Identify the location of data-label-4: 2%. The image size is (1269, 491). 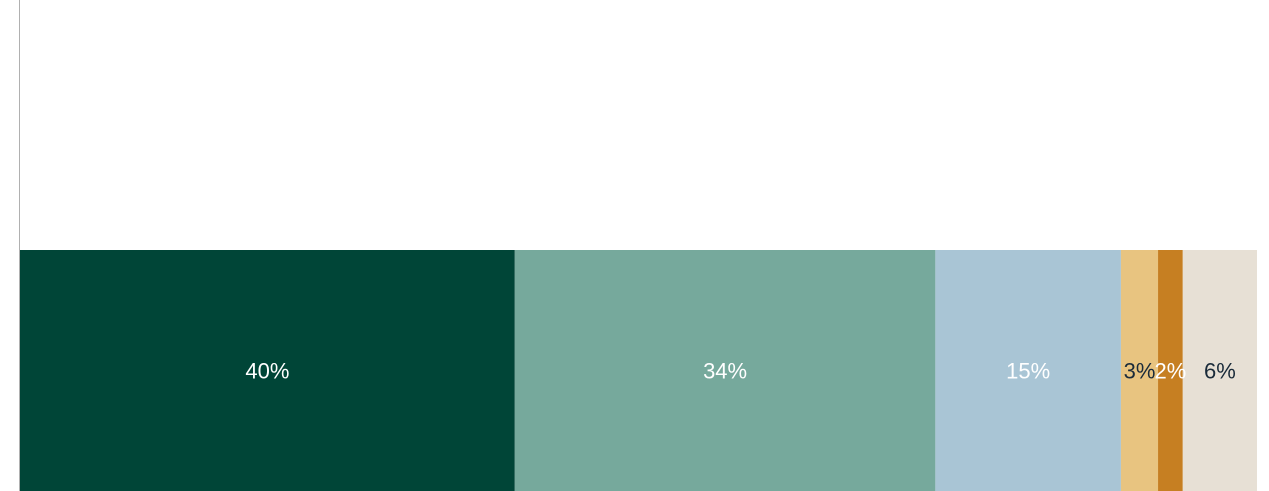
(1171, 371).